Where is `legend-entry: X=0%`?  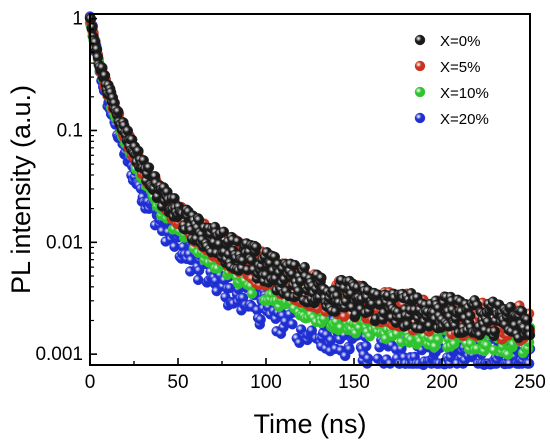 legend-entry: X=0% is located at coordinates (447, 41).